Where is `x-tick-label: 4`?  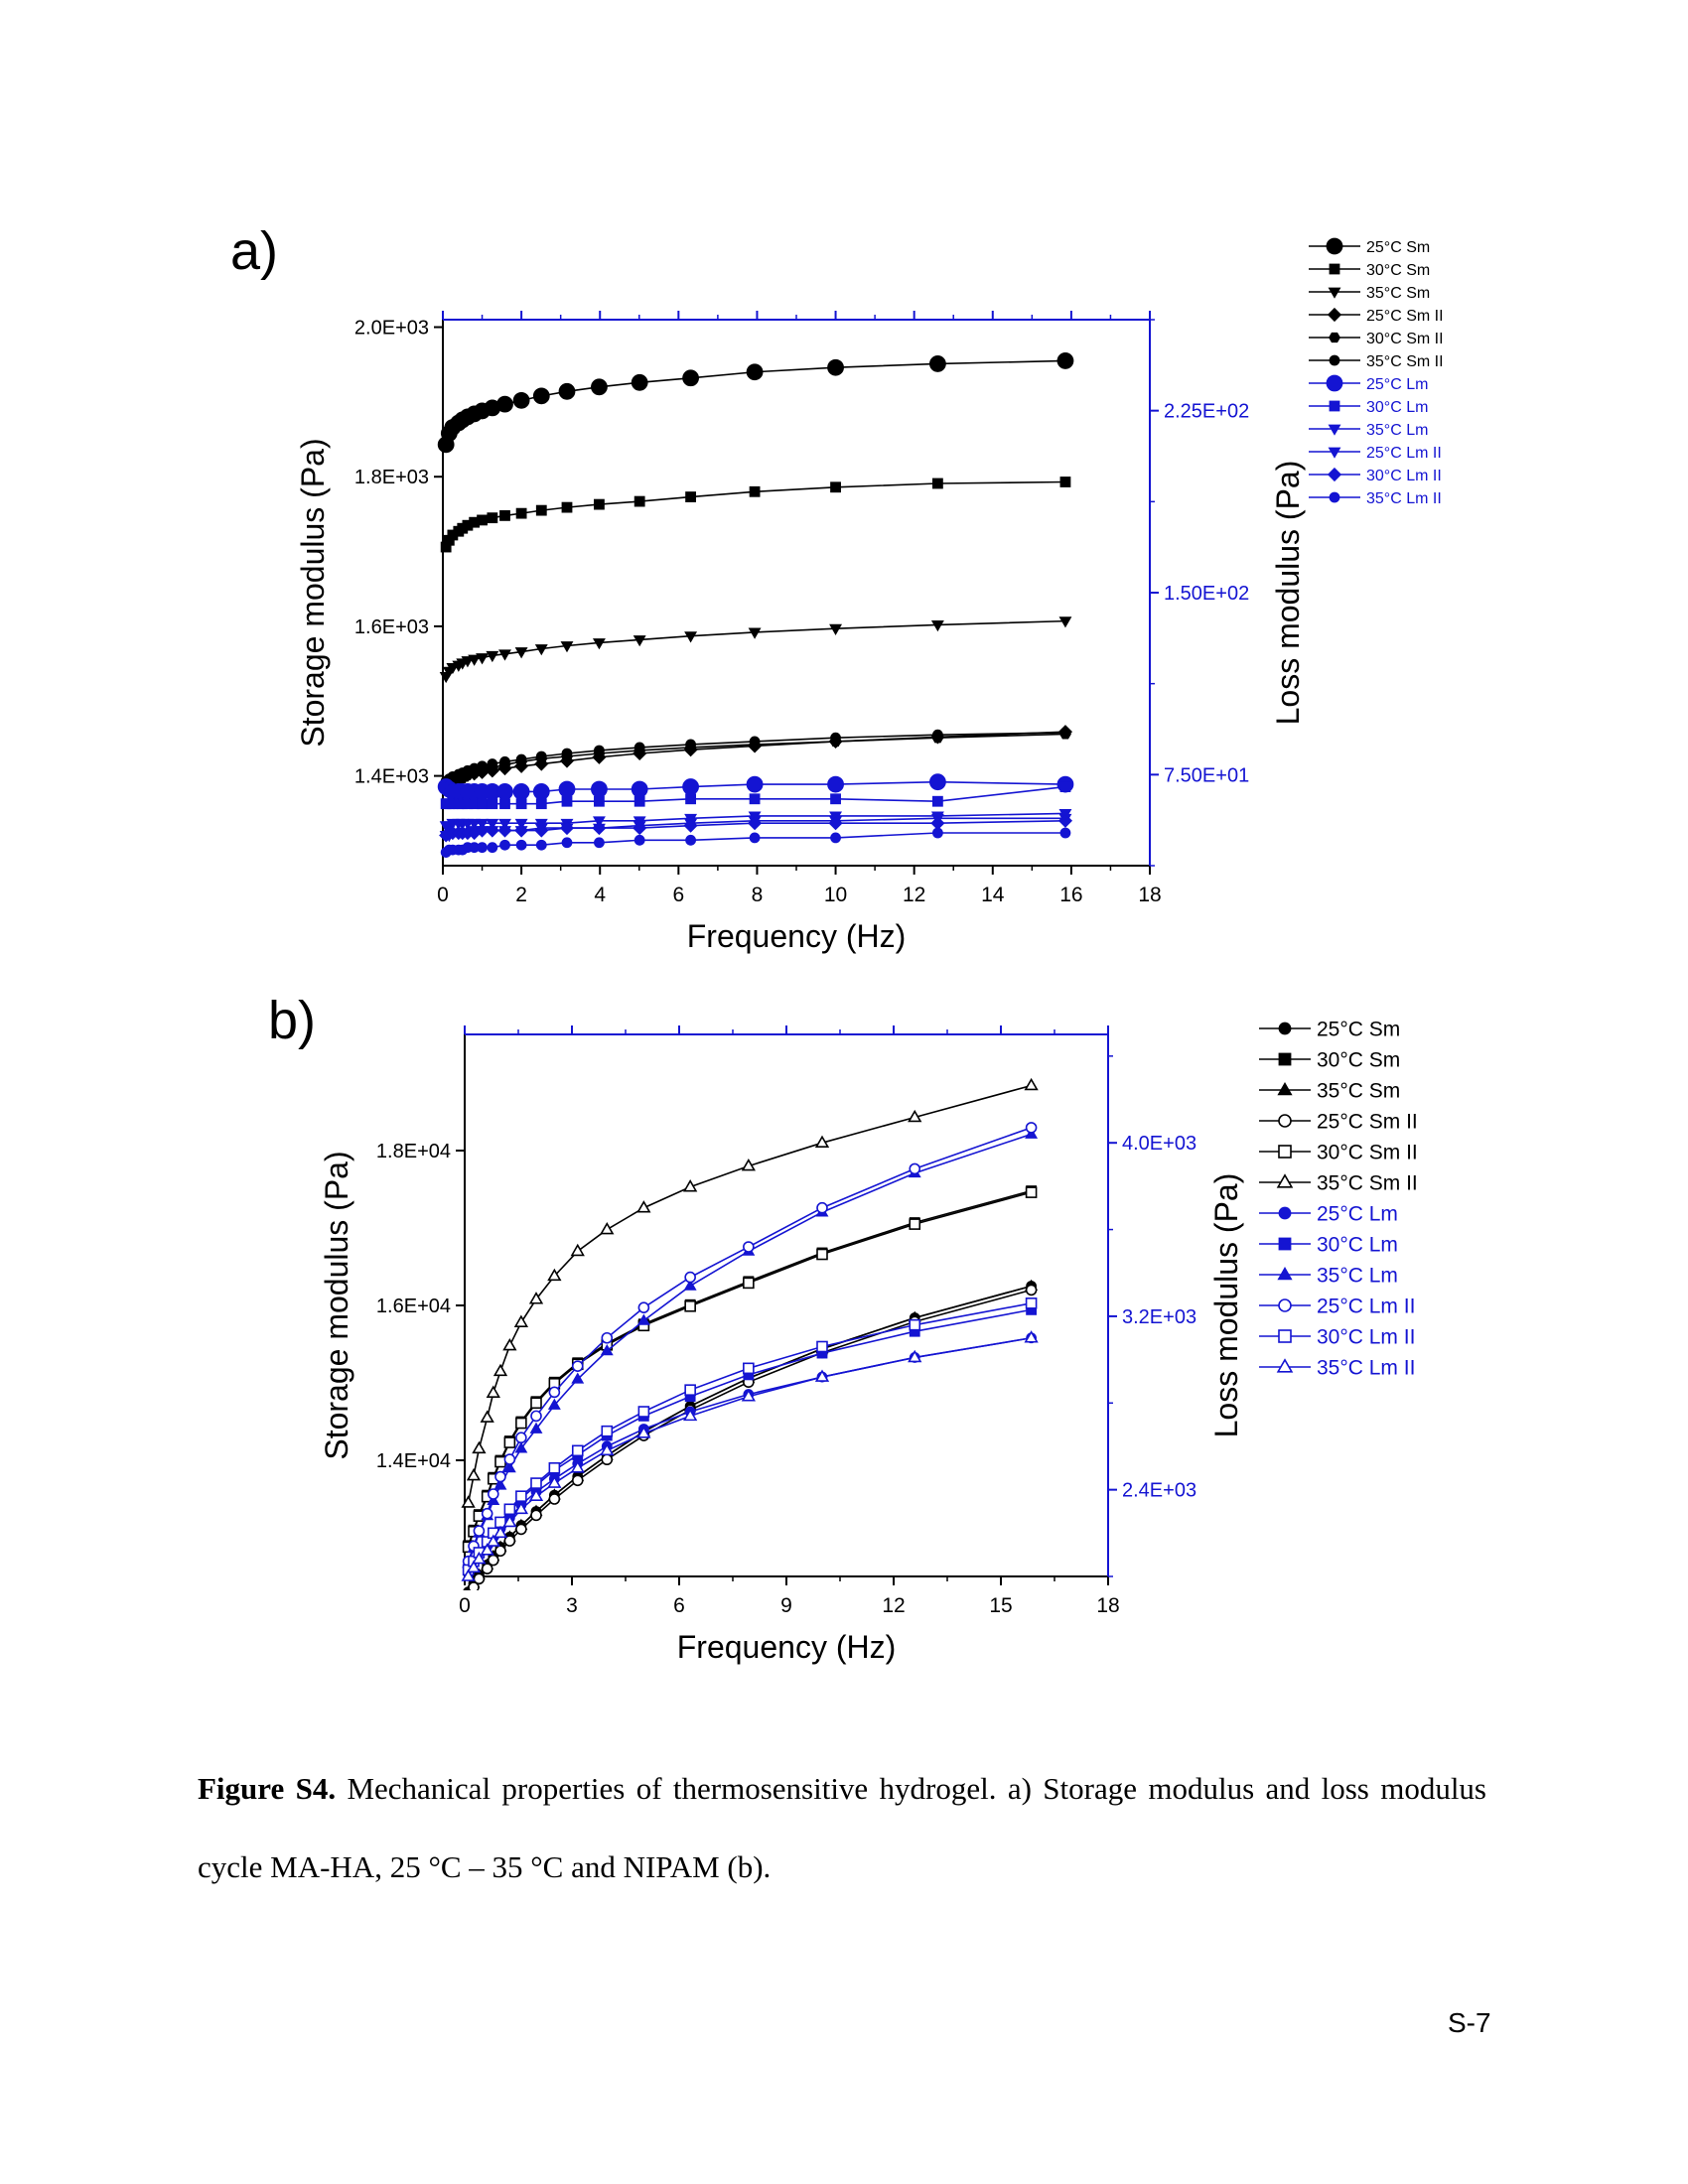 x-tick-label: 4 is located at coordinates (600, 895).